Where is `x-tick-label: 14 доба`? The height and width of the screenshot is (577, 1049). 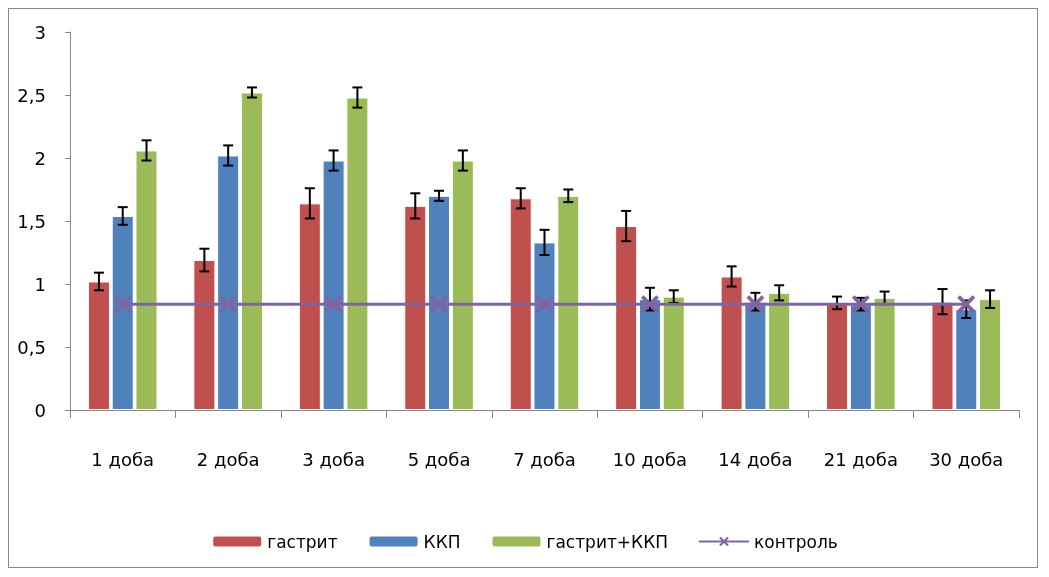 x-tick-label: 14 доба is located at coordinates (755, 459).